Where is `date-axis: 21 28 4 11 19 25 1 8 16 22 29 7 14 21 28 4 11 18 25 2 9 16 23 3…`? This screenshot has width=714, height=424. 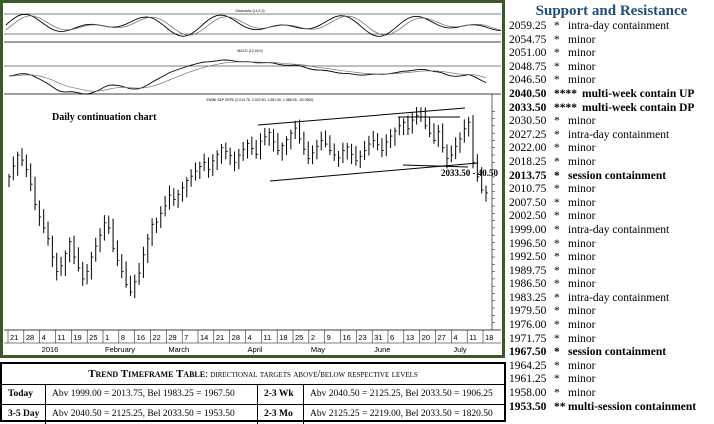
date-axis: 21 28 4 11 19 25 1 8 16 22 29 7 14 21 28 4 11 18 25 2 9 16 23 3… is located at coordinates (250, 342).